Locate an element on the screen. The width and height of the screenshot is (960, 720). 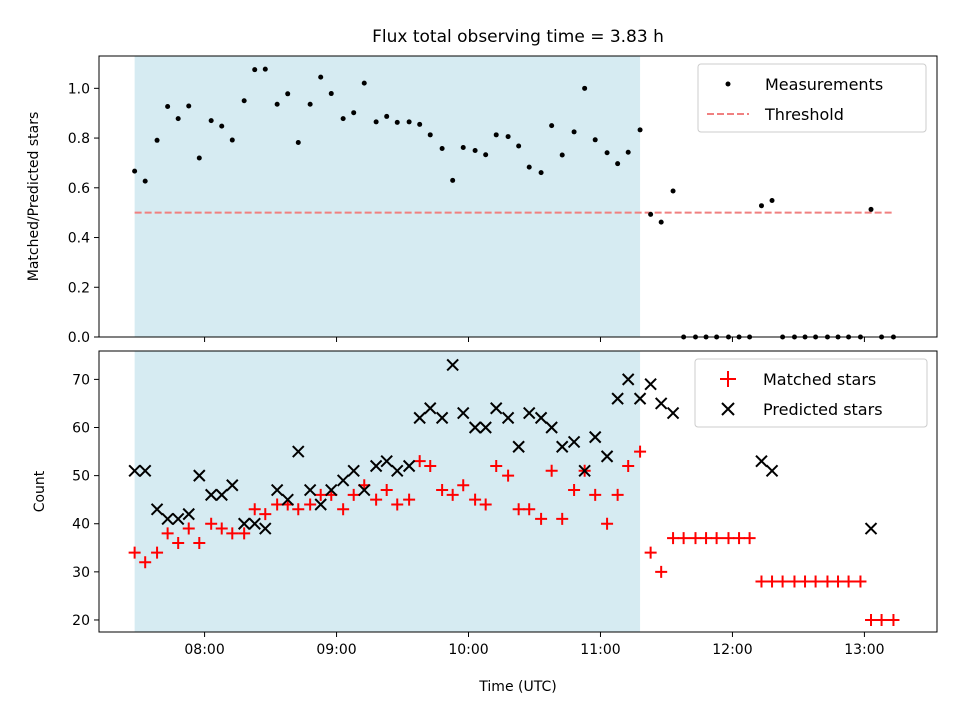
bottom-ytick-label: 60 is located at coordinates (81, 429).